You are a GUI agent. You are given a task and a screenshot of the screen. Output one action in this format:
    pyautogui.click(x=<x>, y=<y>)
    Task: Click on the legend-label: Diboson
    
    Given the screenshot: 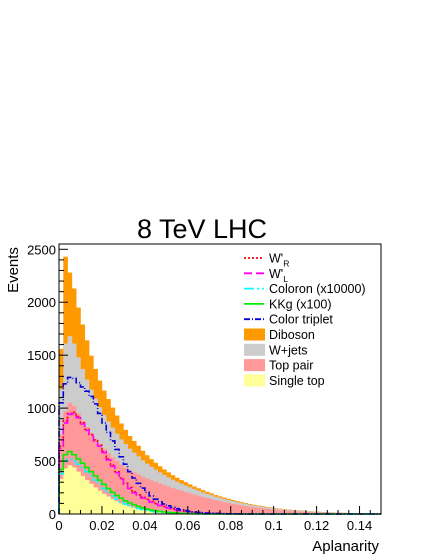 What is the action you would take?
    pyautogui.click(x=292, y=335)
    